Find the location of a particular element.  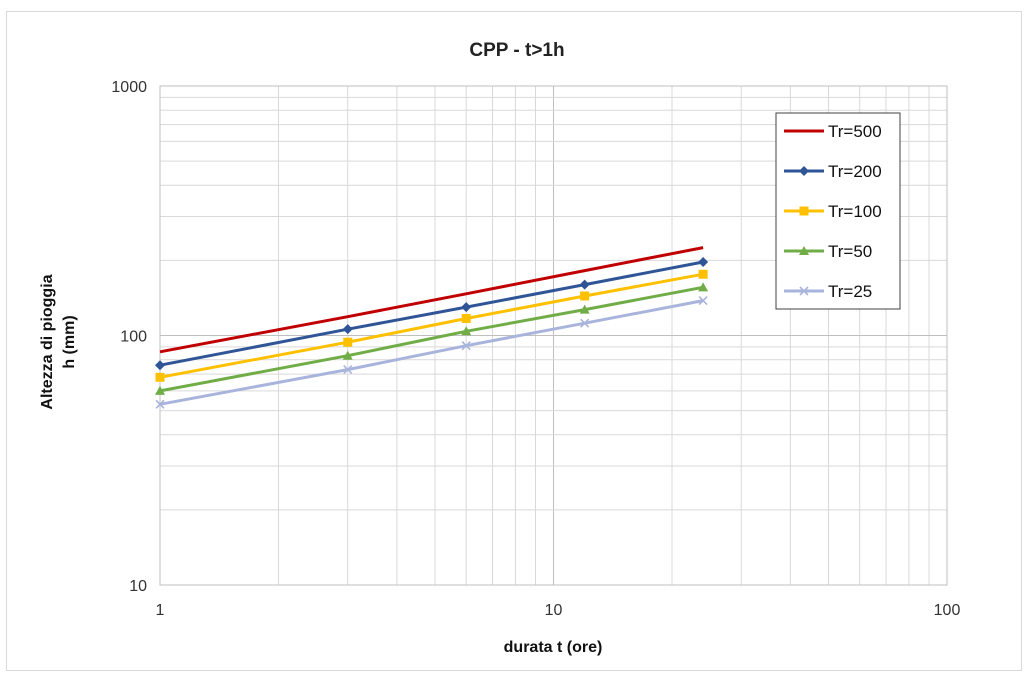

legend-tr500-label: Tr=500 is located at coordinates (855, 131).